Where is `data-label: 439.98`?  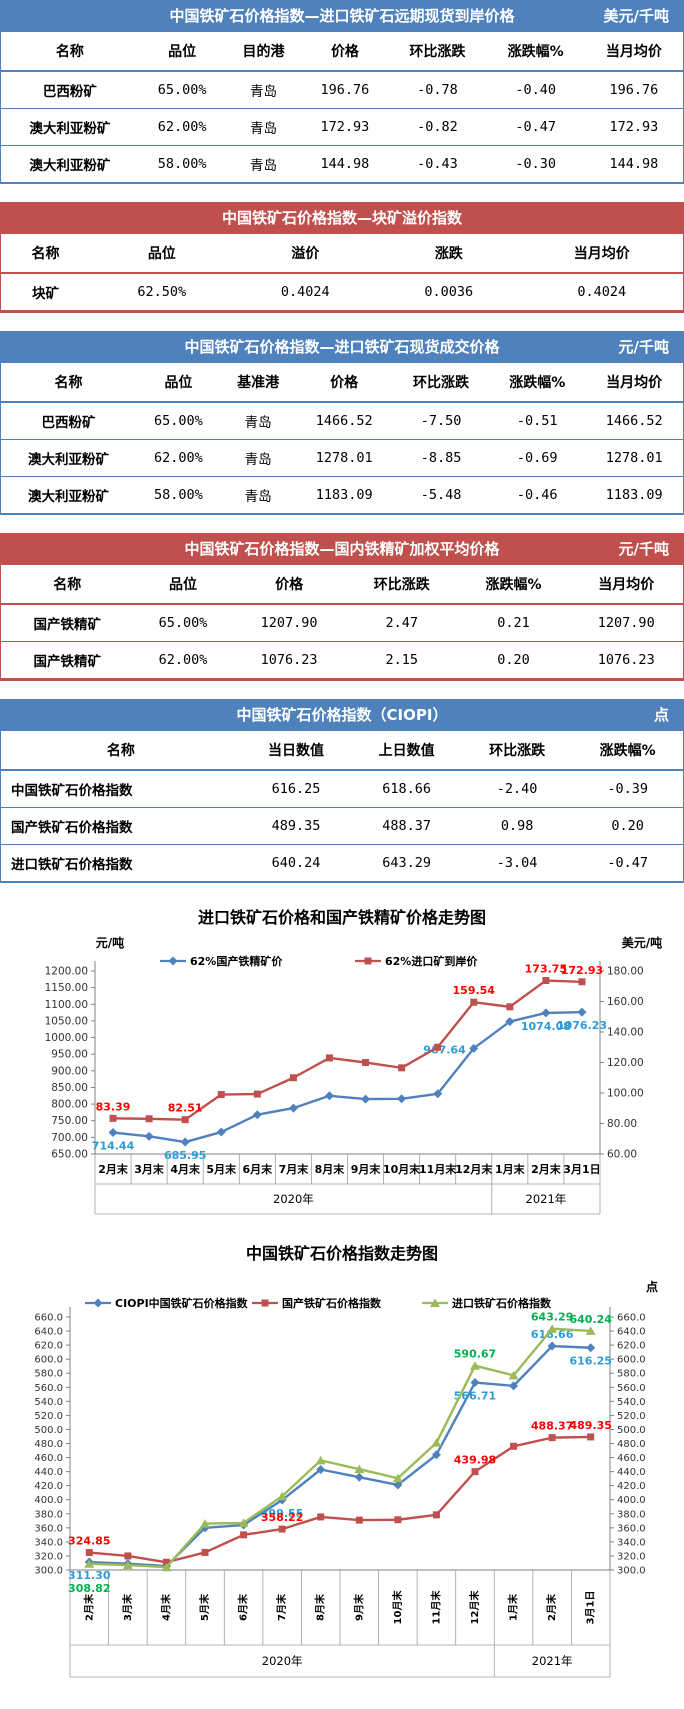 data-label: 439.98 is located at coordinates (475, 1460).